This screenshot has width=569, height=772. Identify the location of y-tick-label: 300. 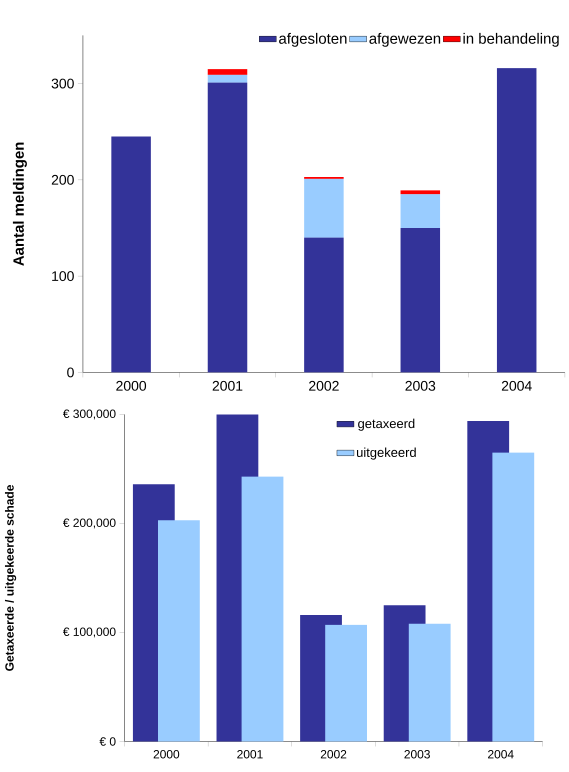
(63, 83).